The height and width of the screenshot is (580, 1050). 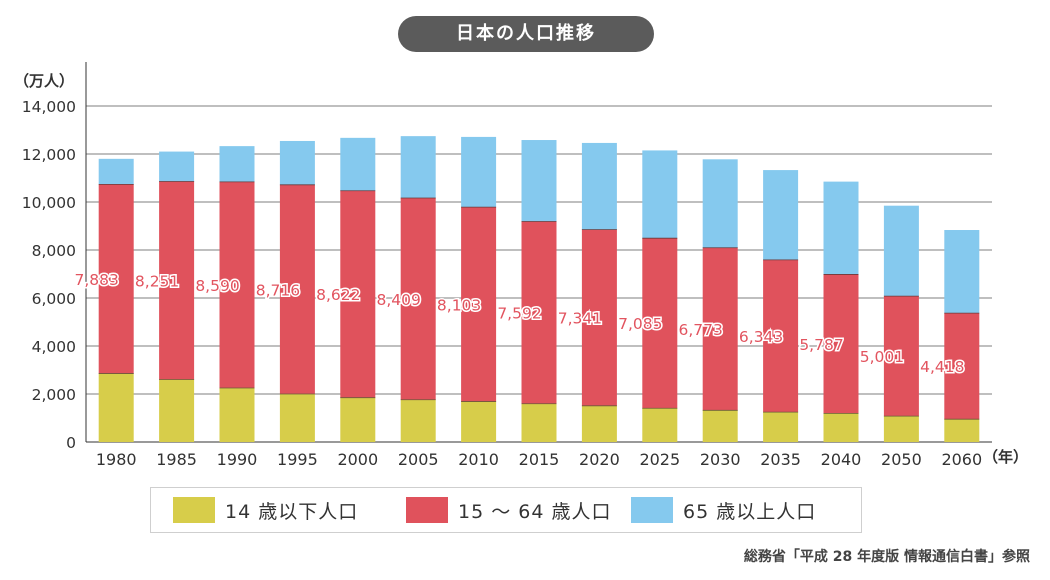 What do you see at coordinates (659, 459) in the screenshot?
I see `x-tick-label: 2025` at bounding box center [659, 459].